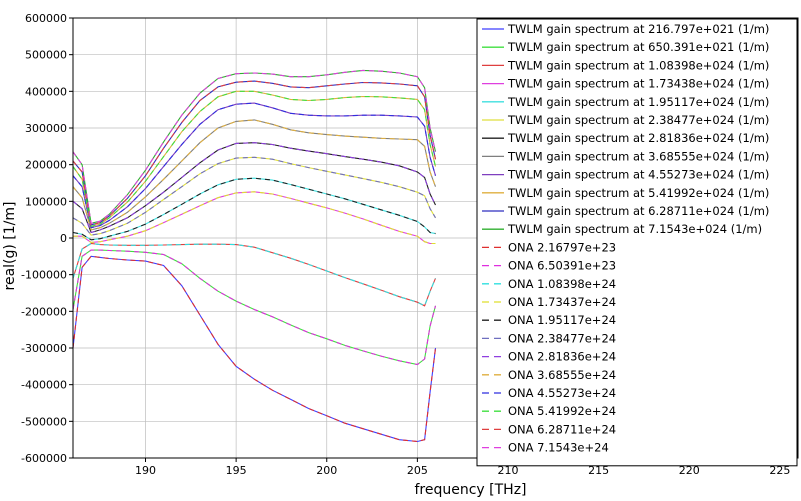 The image size is (801, 501). What do you see at coordinates (779, 470) in the screenshot?
I see `x-tick-label: 225` at bounding box center [779, 470].